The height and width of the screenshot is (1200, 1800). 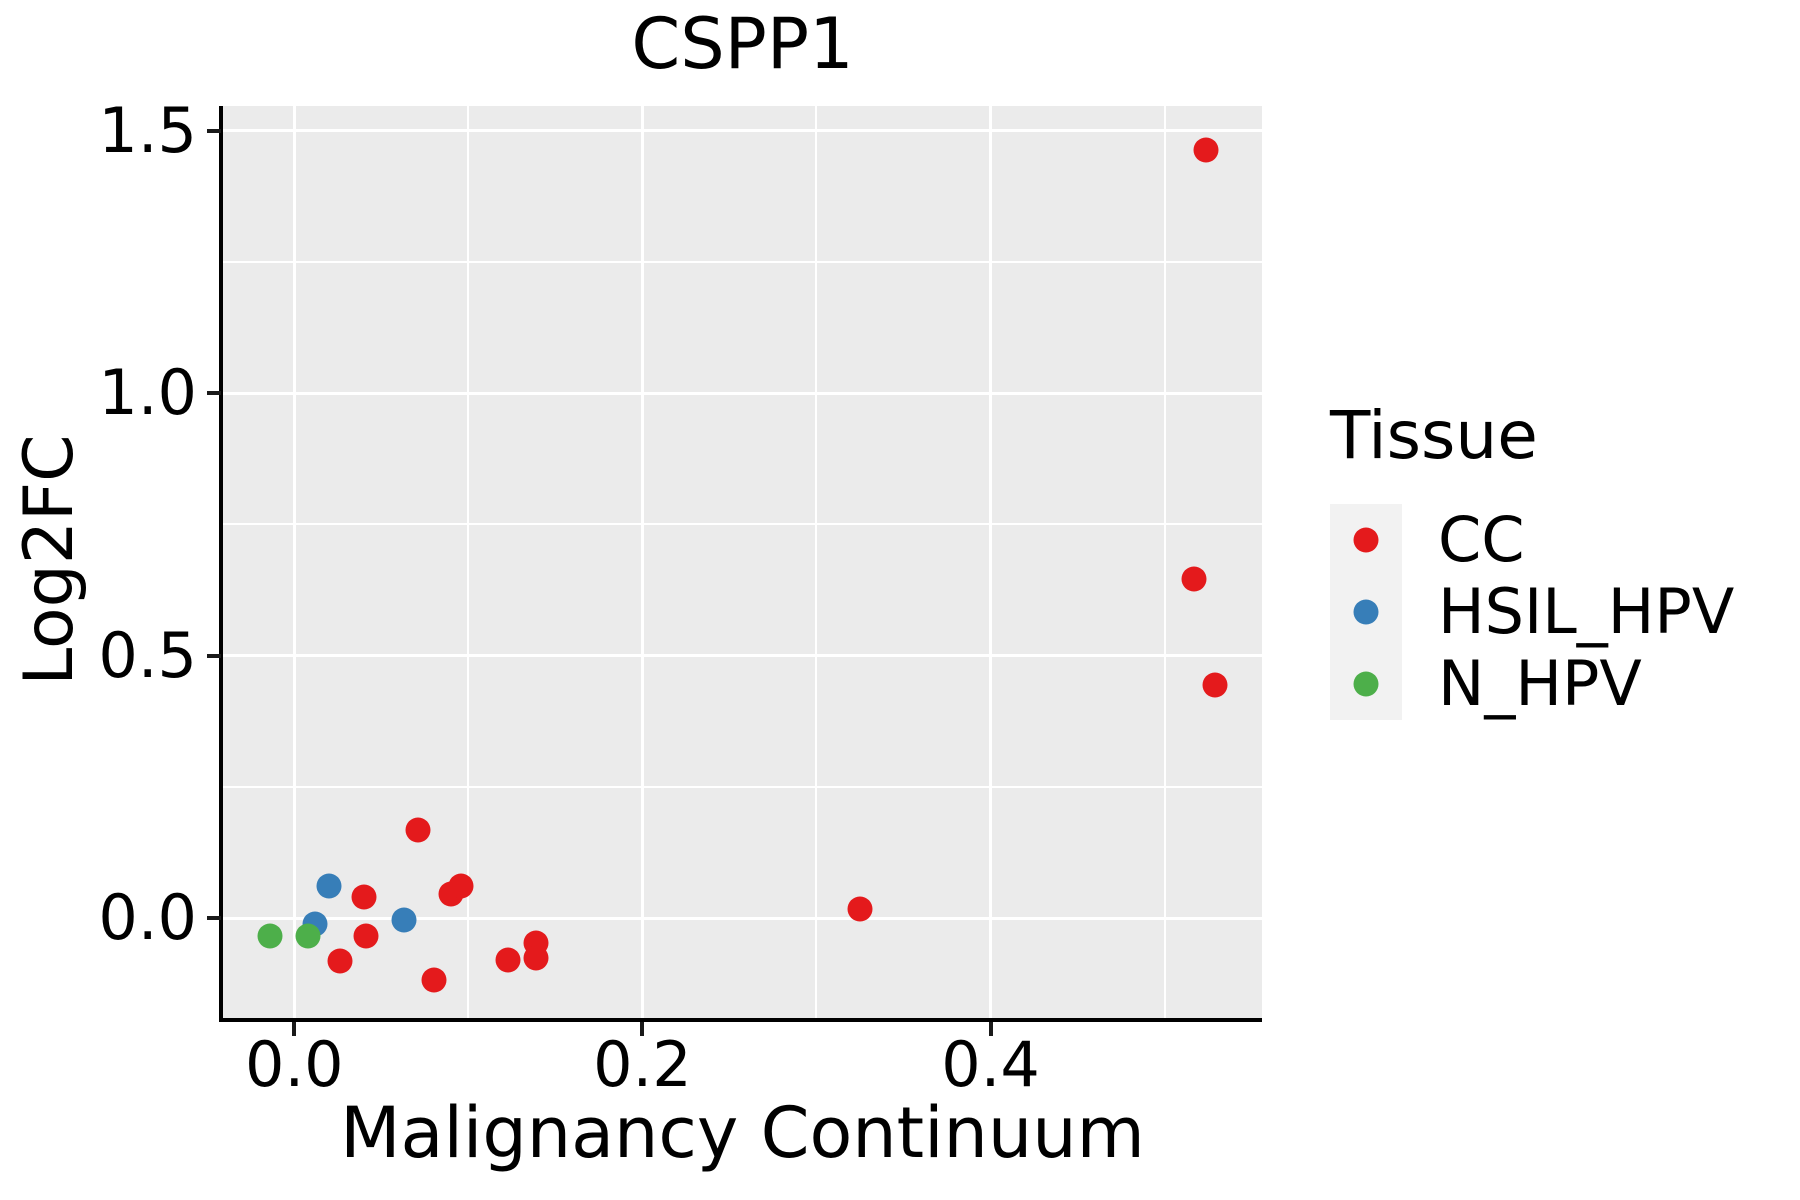 I want to click on x-axis-label: Malignancy Continuum, so click(x=742, y=1133).